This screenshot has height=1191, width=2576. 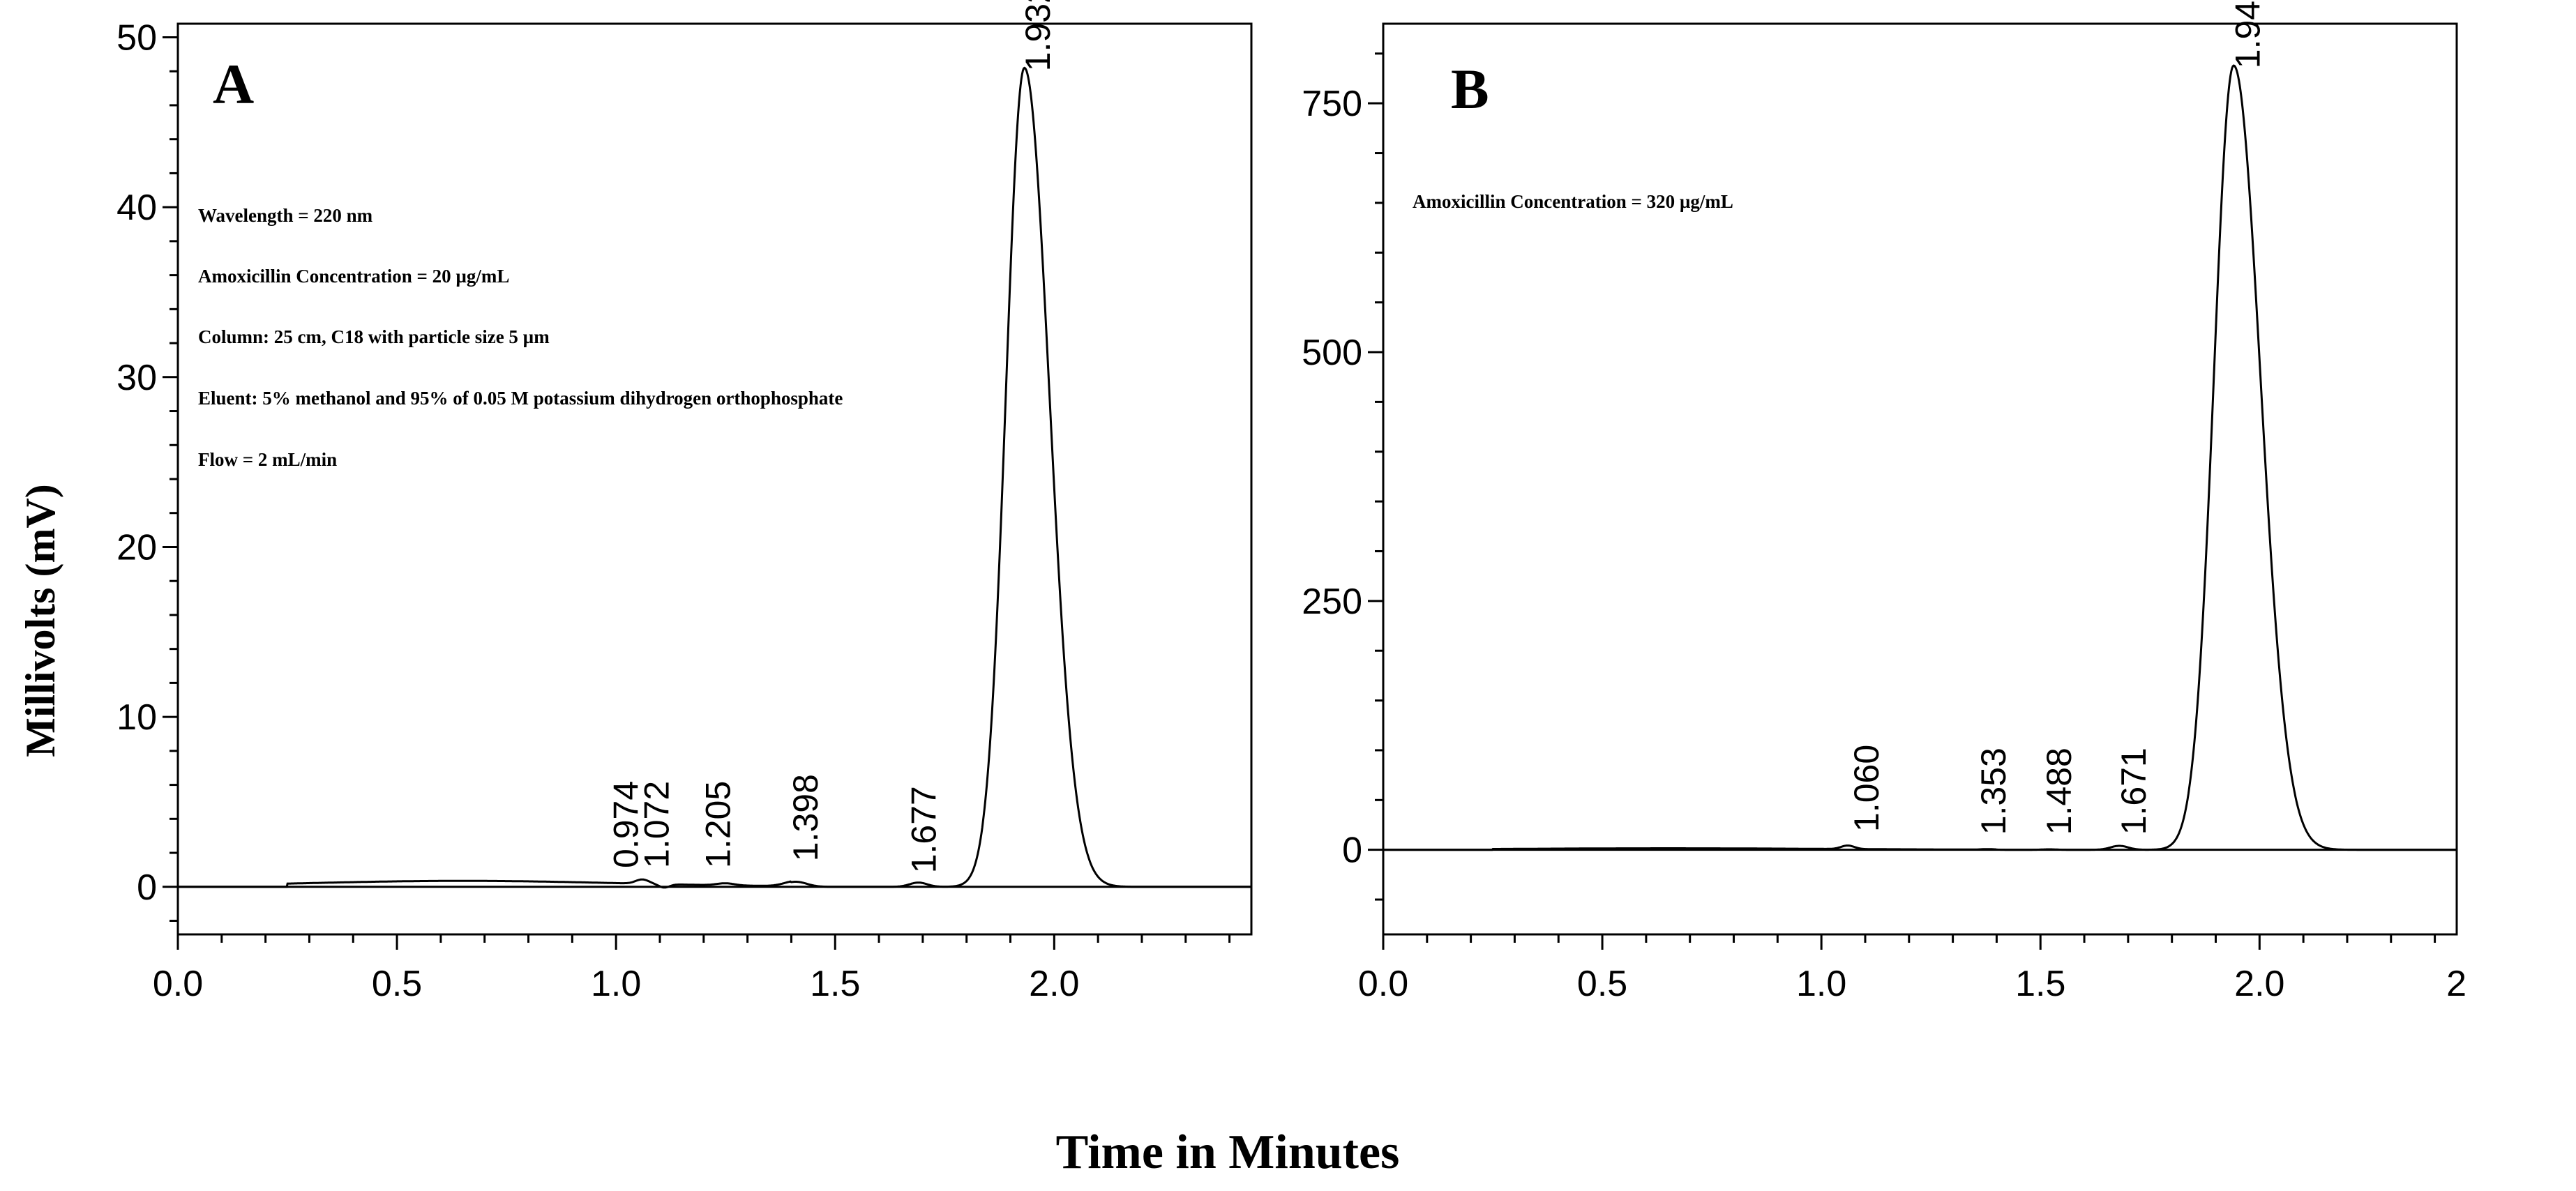 What do you see at coordinates (626, 824) in the screenshot?
I see `peak-retention-label: 0.974` at bounding box center [626, 824].